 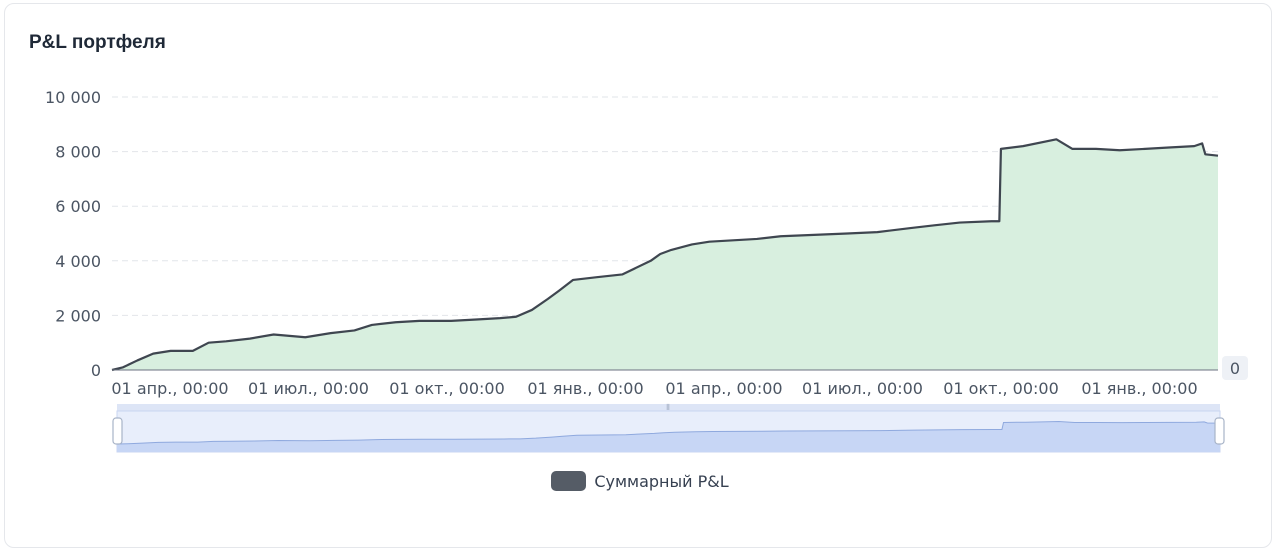 I want to click on y-tick-label: 2 000, so click(x=78, y=315).